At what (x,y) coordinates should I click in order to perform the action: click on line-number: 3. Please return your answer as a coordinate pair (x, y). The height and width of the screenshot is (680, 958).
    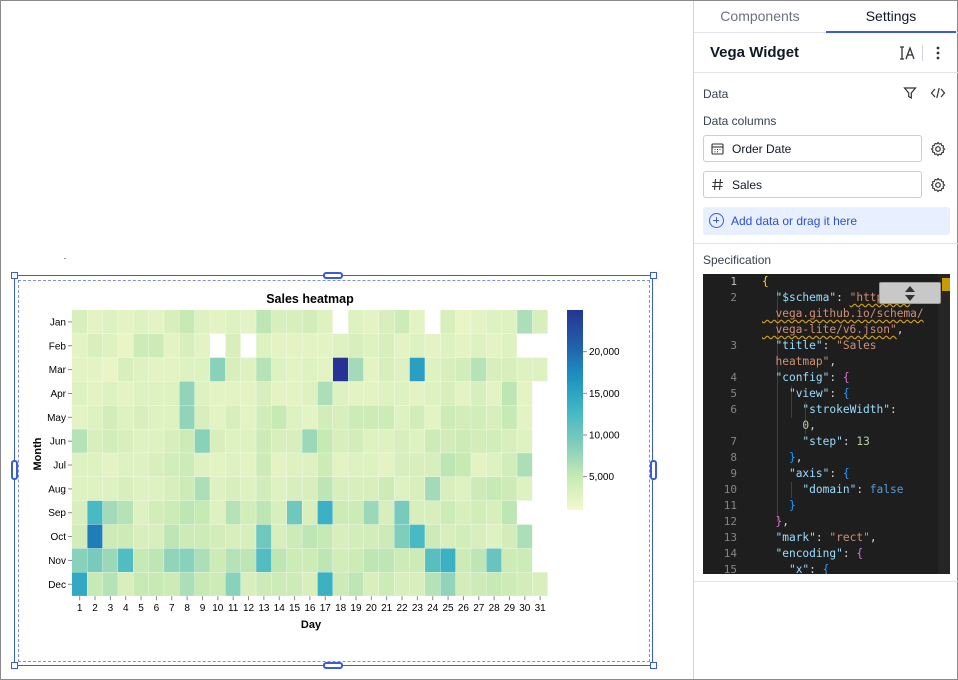
    Looking at the image, I should click on (733, 345).